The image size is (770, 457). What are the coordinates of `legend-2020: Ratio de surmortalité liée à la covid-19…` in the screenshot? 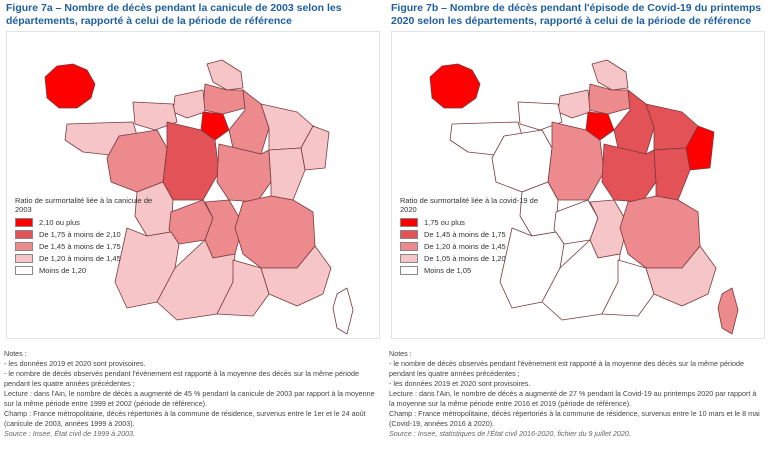 It's located at (470, 237).